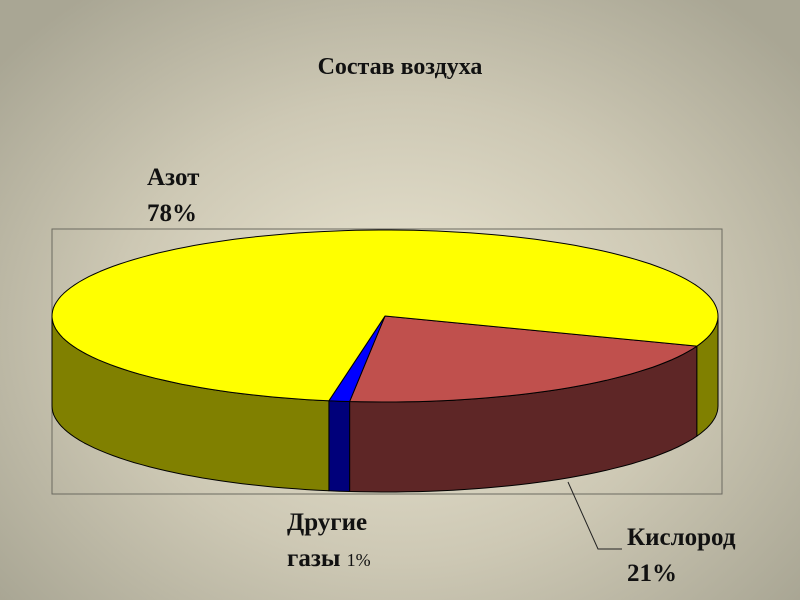 This screenshot has width=800, height=600. I want to click on nitrogen-label-name: Азот, so click(173, 177).